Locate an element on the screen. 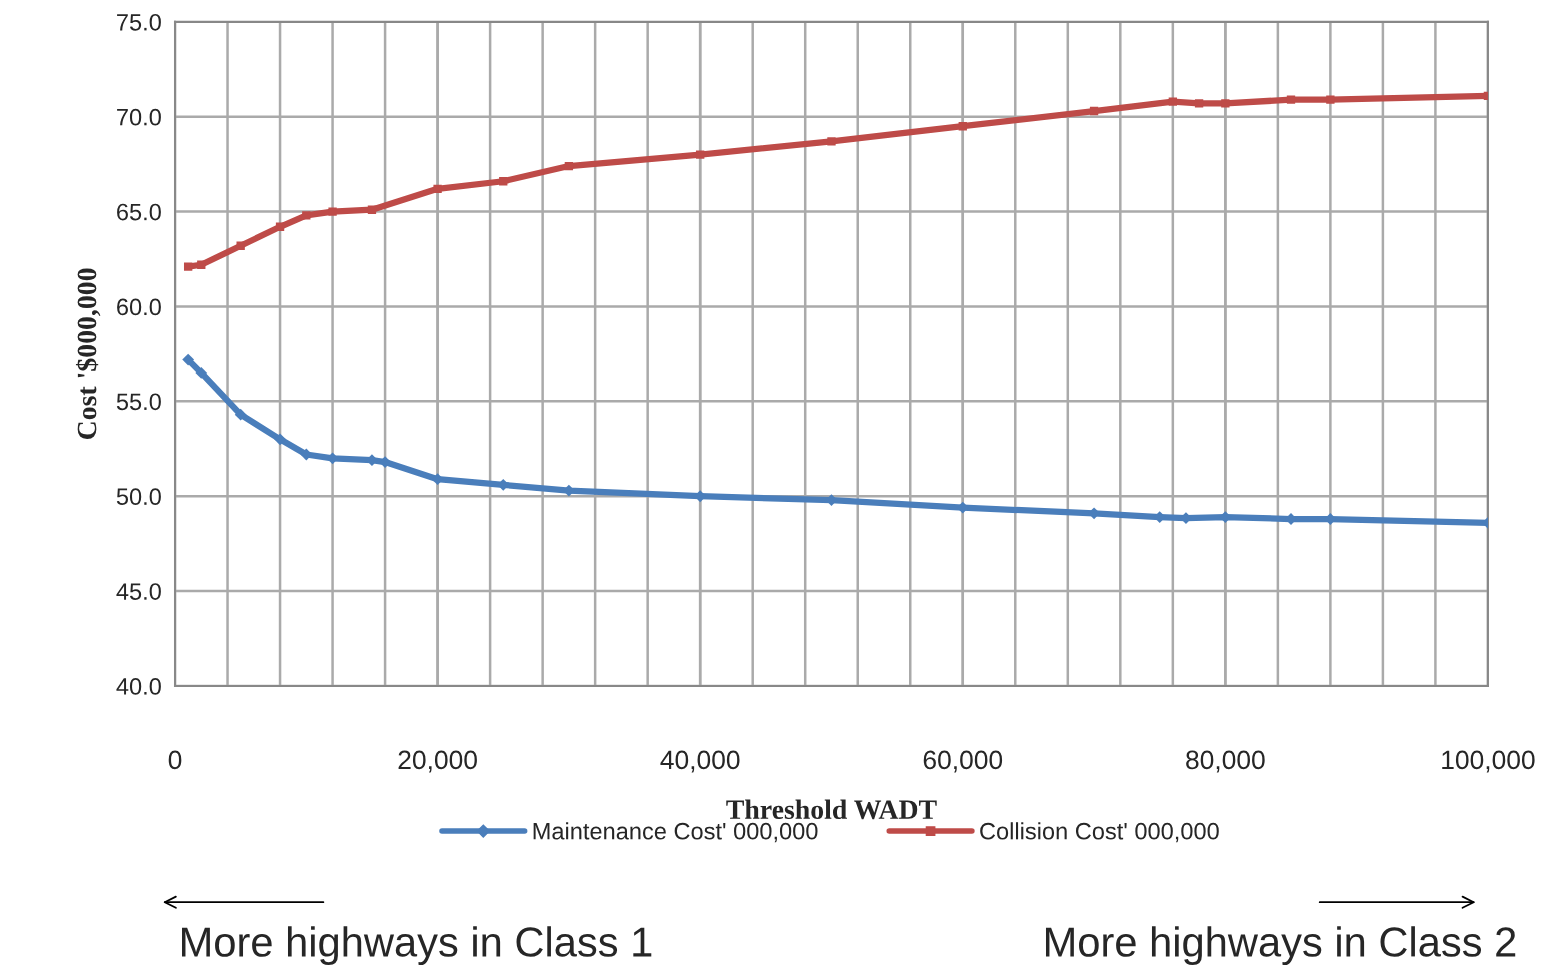  x-tick-label: 80,000 is located at coordinates (1225, 761).